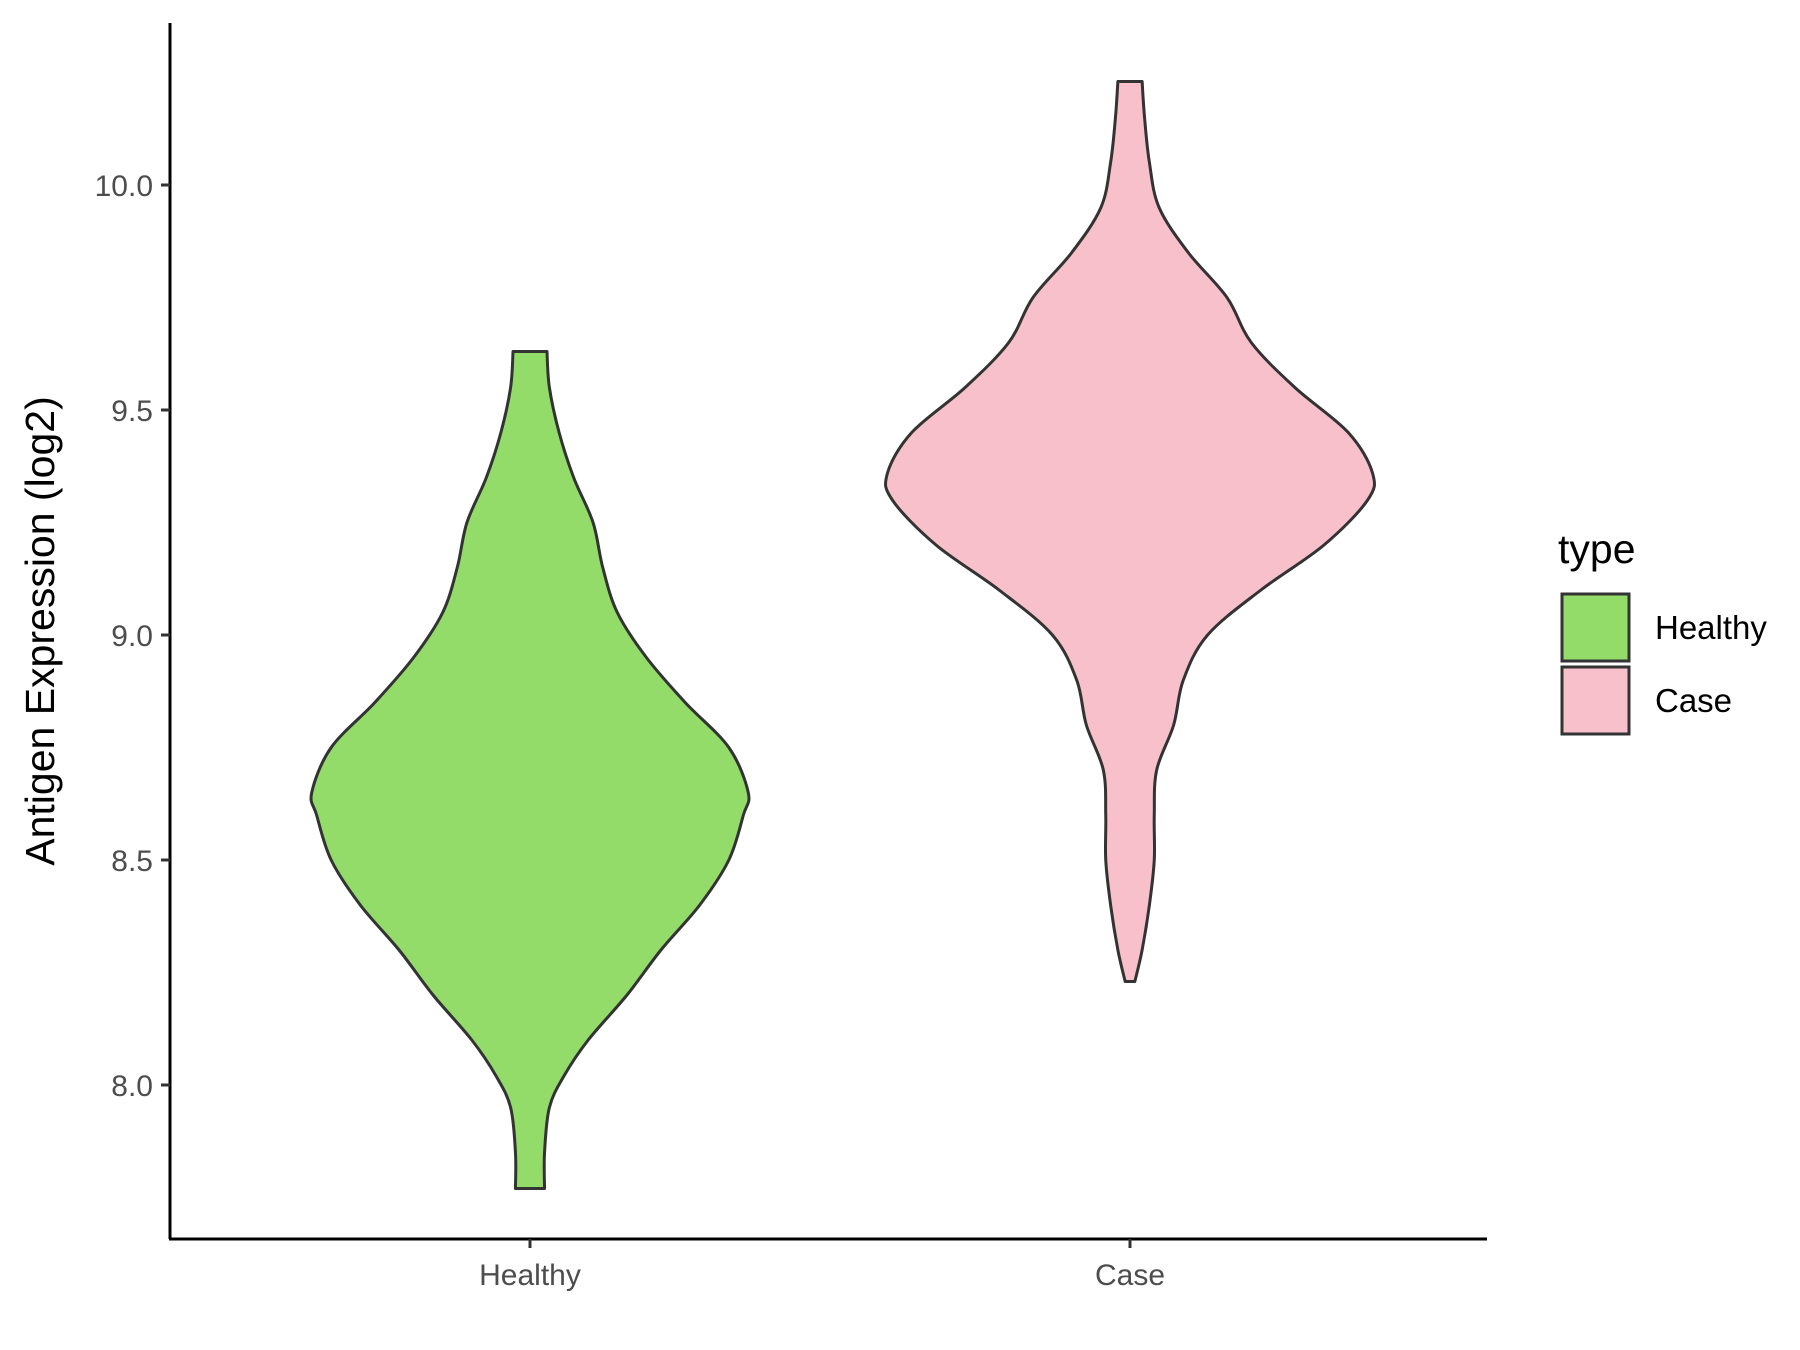 The image size is (1800, 1350). I want to click on legend-swatch-case, so click(1595, 700).